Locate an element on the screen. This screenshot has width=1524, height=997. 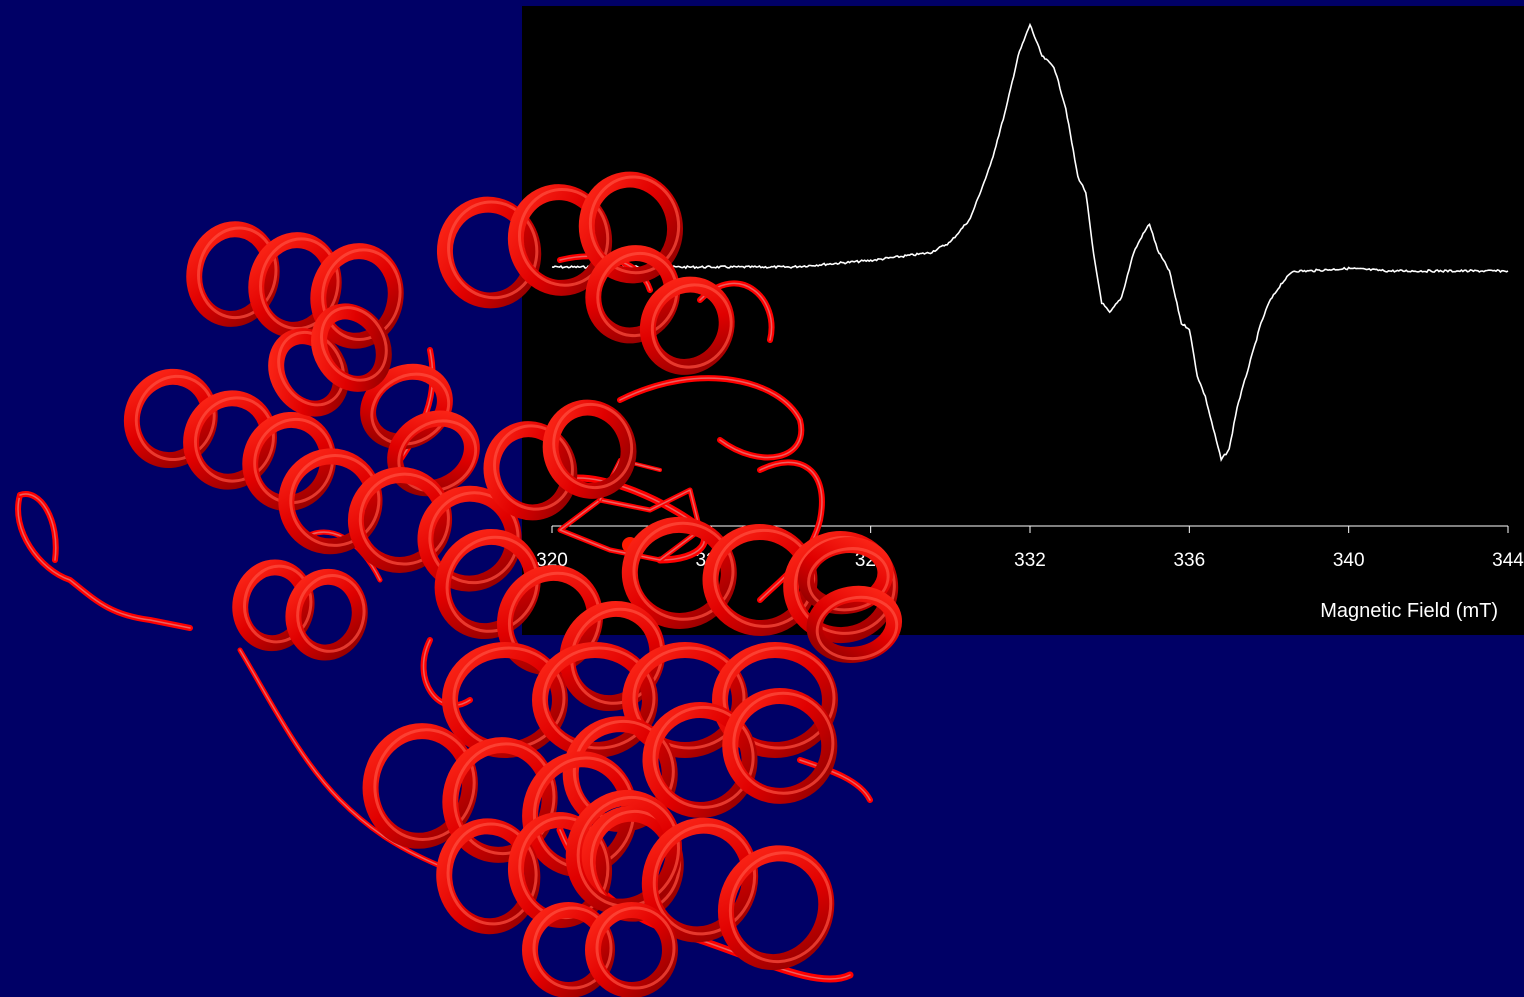
x-tick-label: 336 is located at coordinates (1189, 560).